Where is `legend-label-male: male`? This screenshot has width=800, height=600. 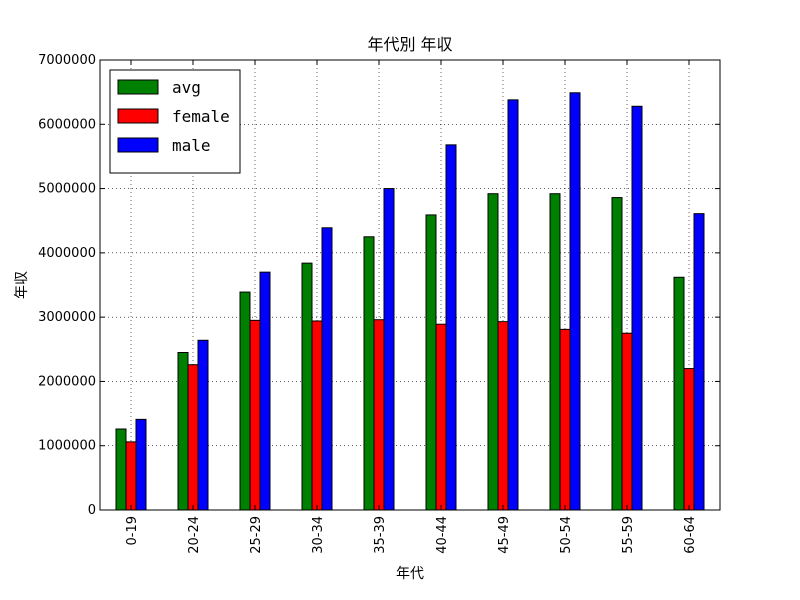
legend-label-male: male is located at coordinates (191, 145).